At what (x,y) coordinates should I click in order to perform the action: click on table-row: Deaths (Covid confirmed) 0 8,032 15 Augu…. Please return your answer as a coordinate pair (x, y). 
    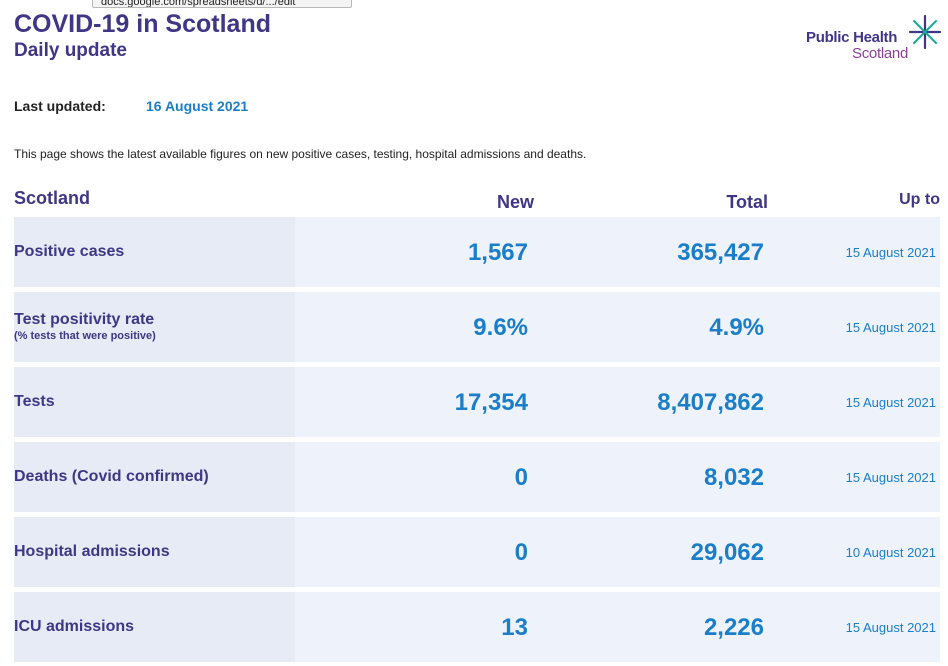
    Looking at the image, I should click on (477, 477).